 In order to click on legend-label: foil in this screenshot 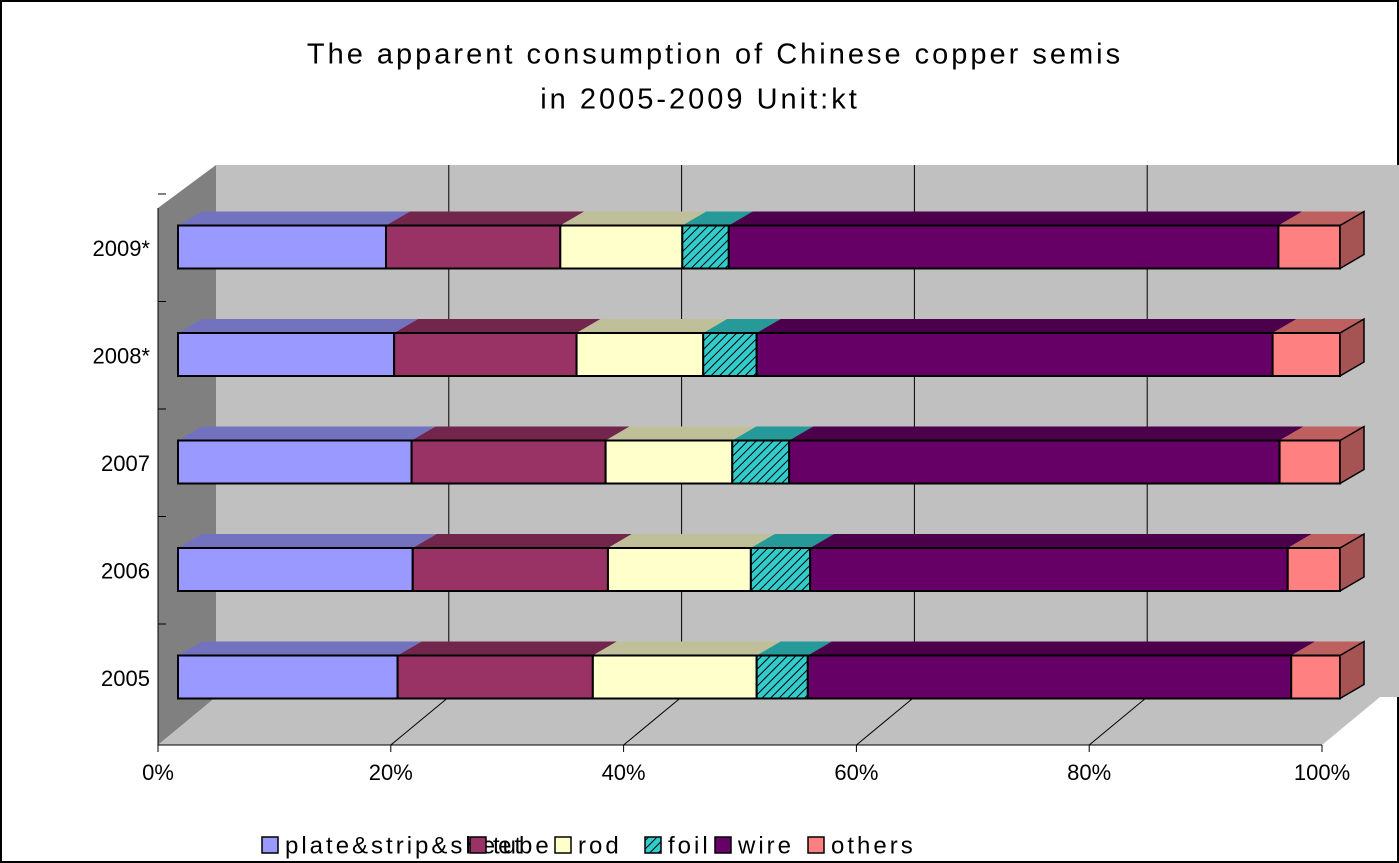, I will do `click(689, 845)`.